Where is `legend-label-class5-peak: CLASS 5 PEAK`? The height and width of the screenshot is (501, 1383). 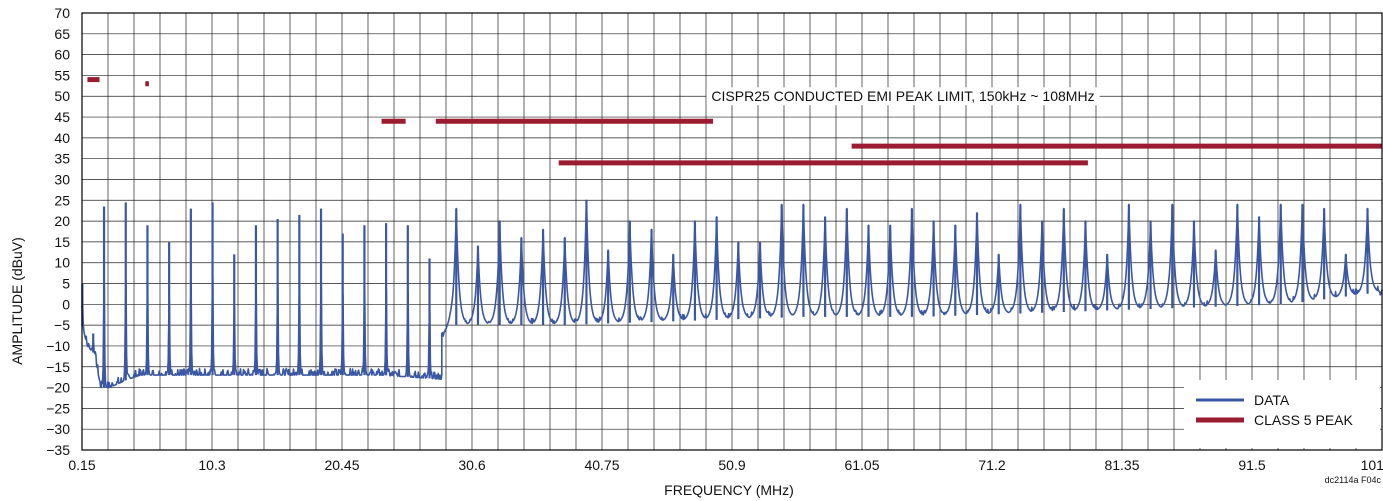 legend-label-class5-peak: CLASS 5 PEAK is located at coordinates (1303, 420).